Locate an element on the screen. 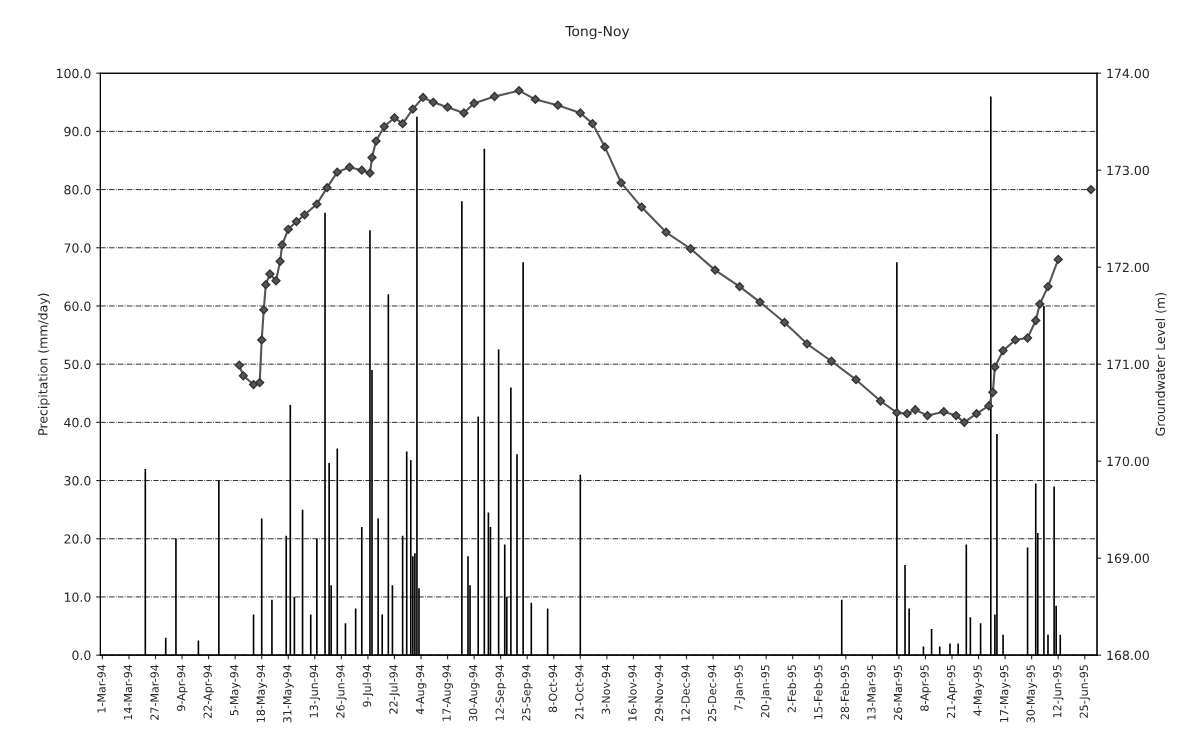 The image size is (1195, 732). y-tick-label: 40.0 is located at coordinates (77, 422).